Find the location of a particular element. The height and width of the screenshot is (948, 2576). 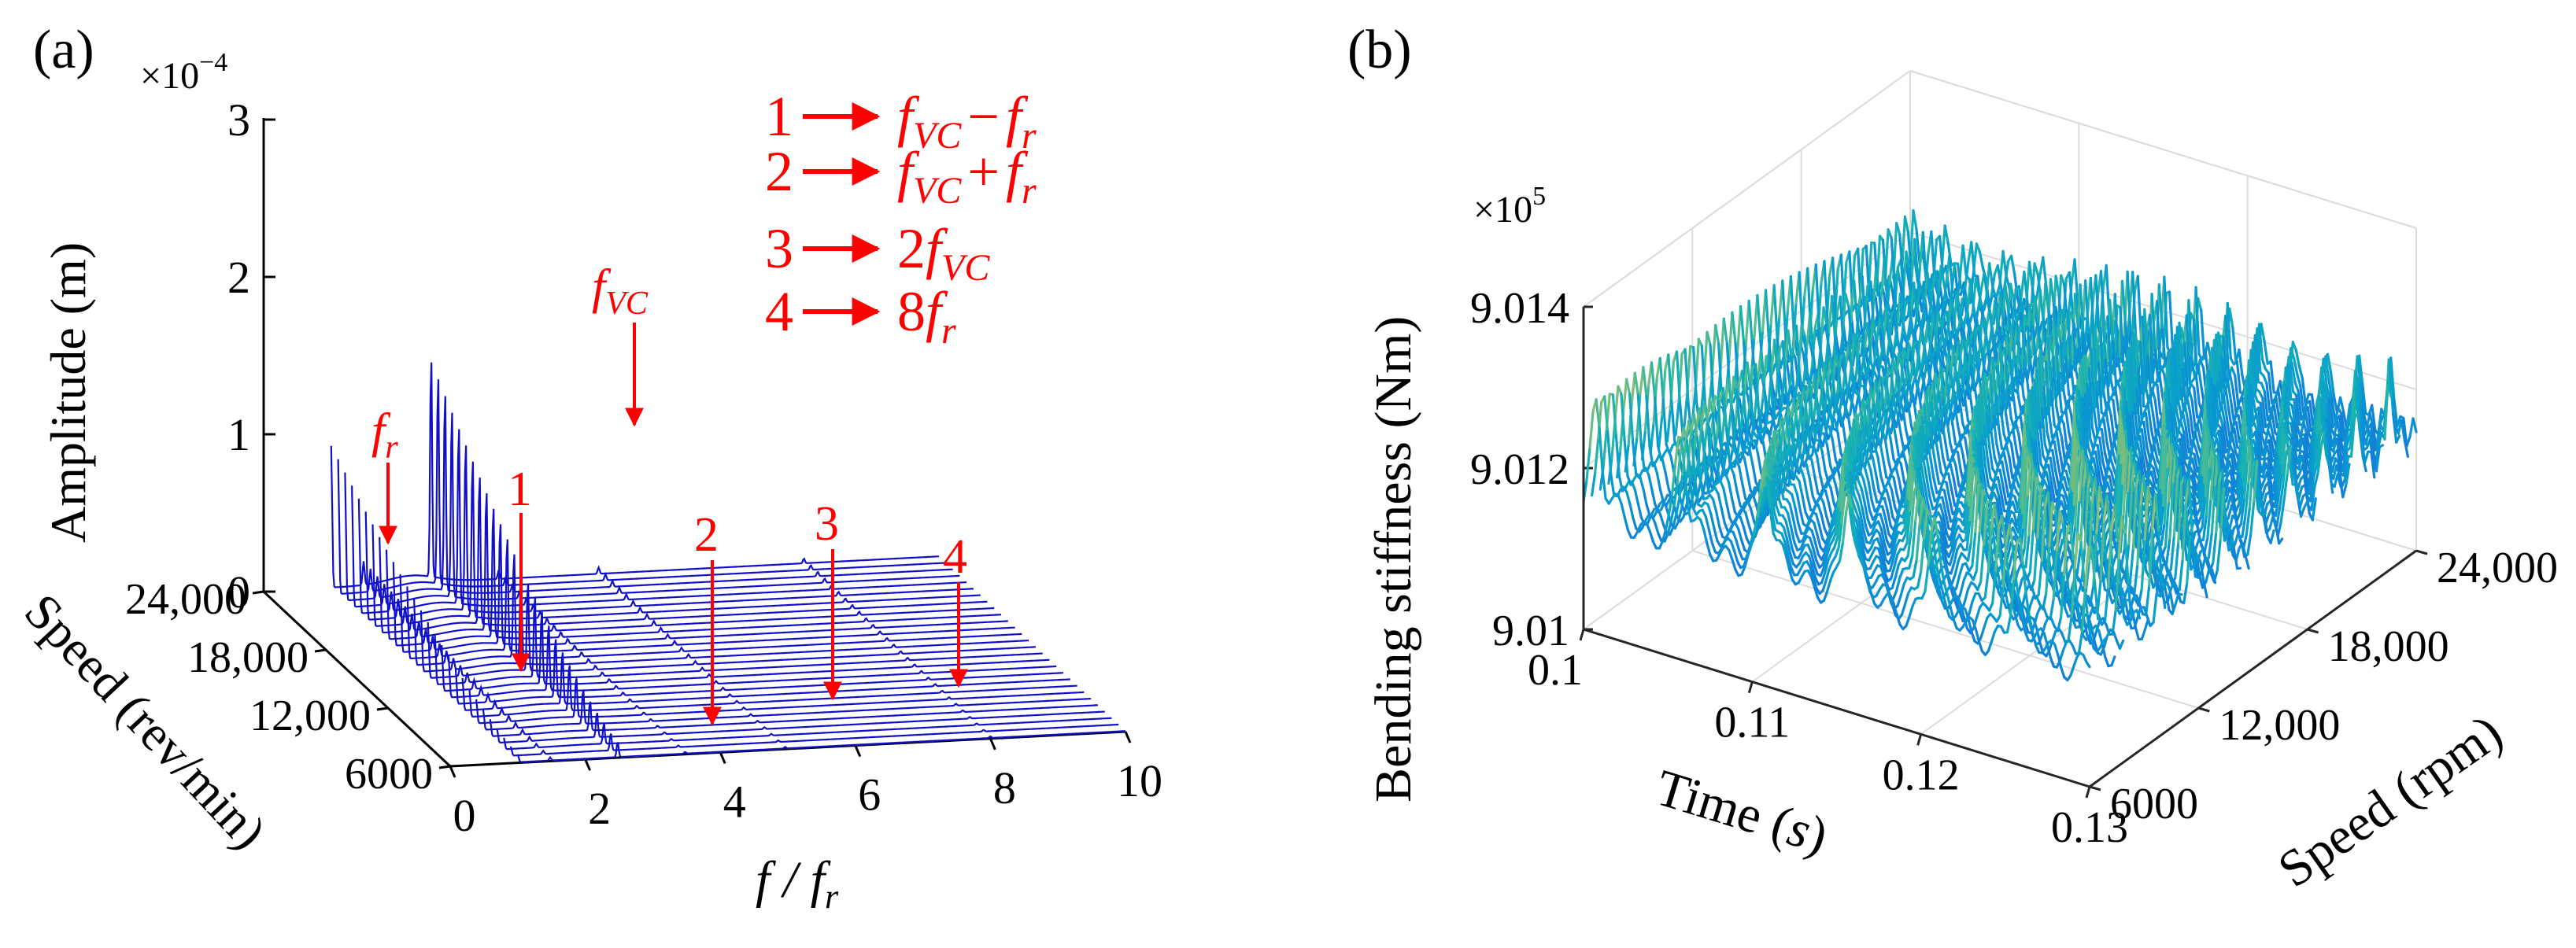

a-legend-num-3: 3 is located at coordinates (779, 248).